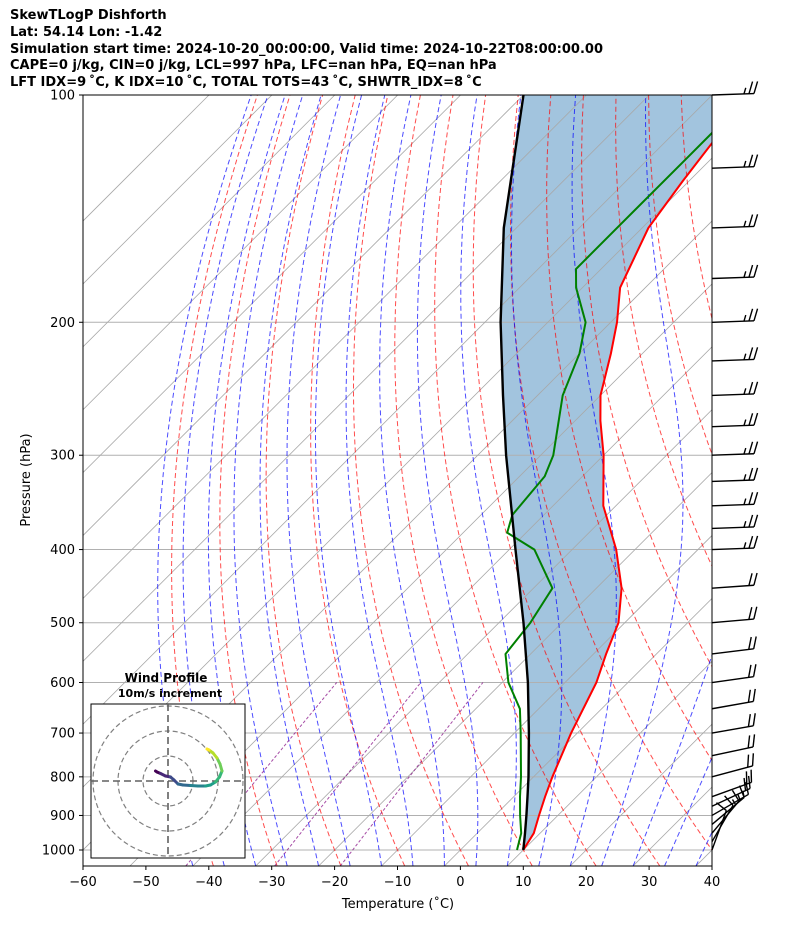 This screenshot has width=794, height=937. What do you see at coordinates (397, 904) in the screenshot?
I see `x-axis-label: Temperature (˚C)` at bounding box center [397, 904].